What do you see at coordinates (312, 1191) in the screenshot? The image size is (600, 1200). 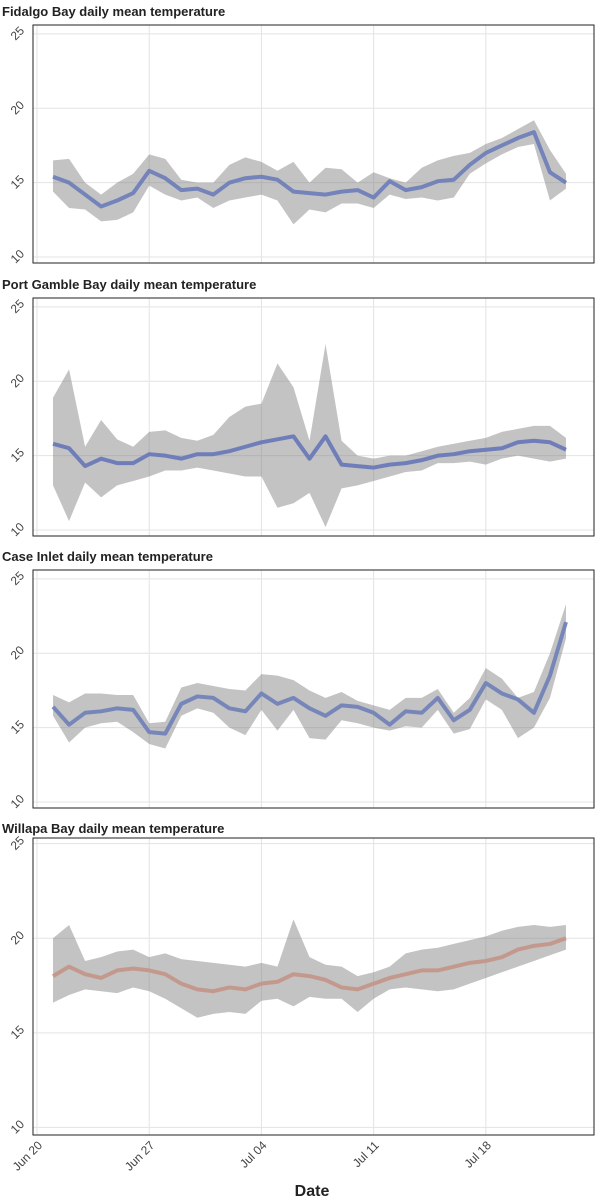 I see `x-axis-label: Date` at bounding box center [312, 1191].